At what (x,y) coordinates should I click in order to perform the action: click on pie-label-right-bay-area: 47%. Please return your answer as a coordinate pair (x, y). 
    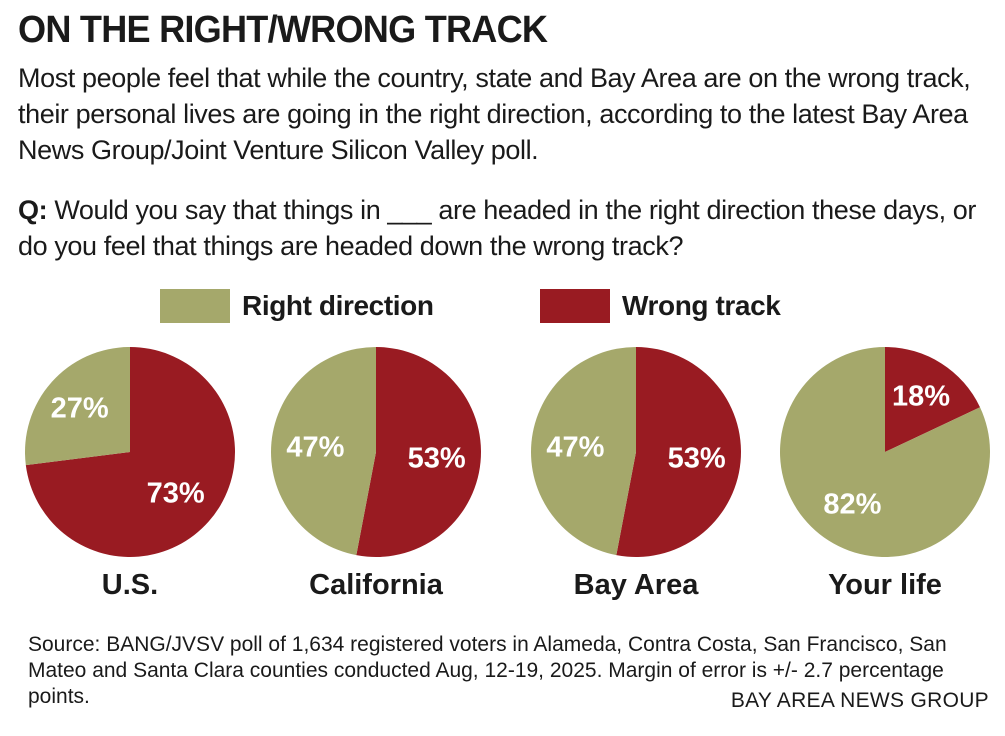
    Looking at the image, I should click on (575, 447).